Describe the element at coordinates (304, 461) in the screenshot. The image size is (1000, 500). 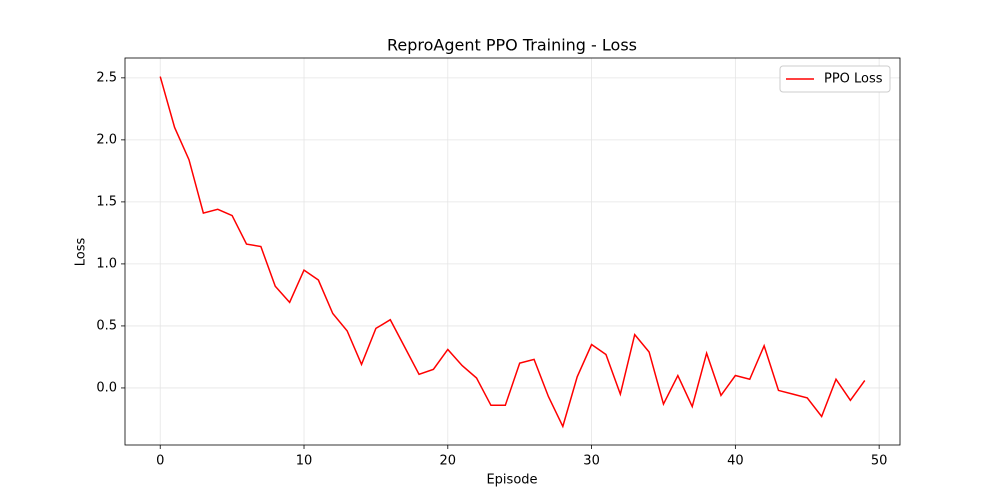
I see `x-tick-label: 10` at that location.